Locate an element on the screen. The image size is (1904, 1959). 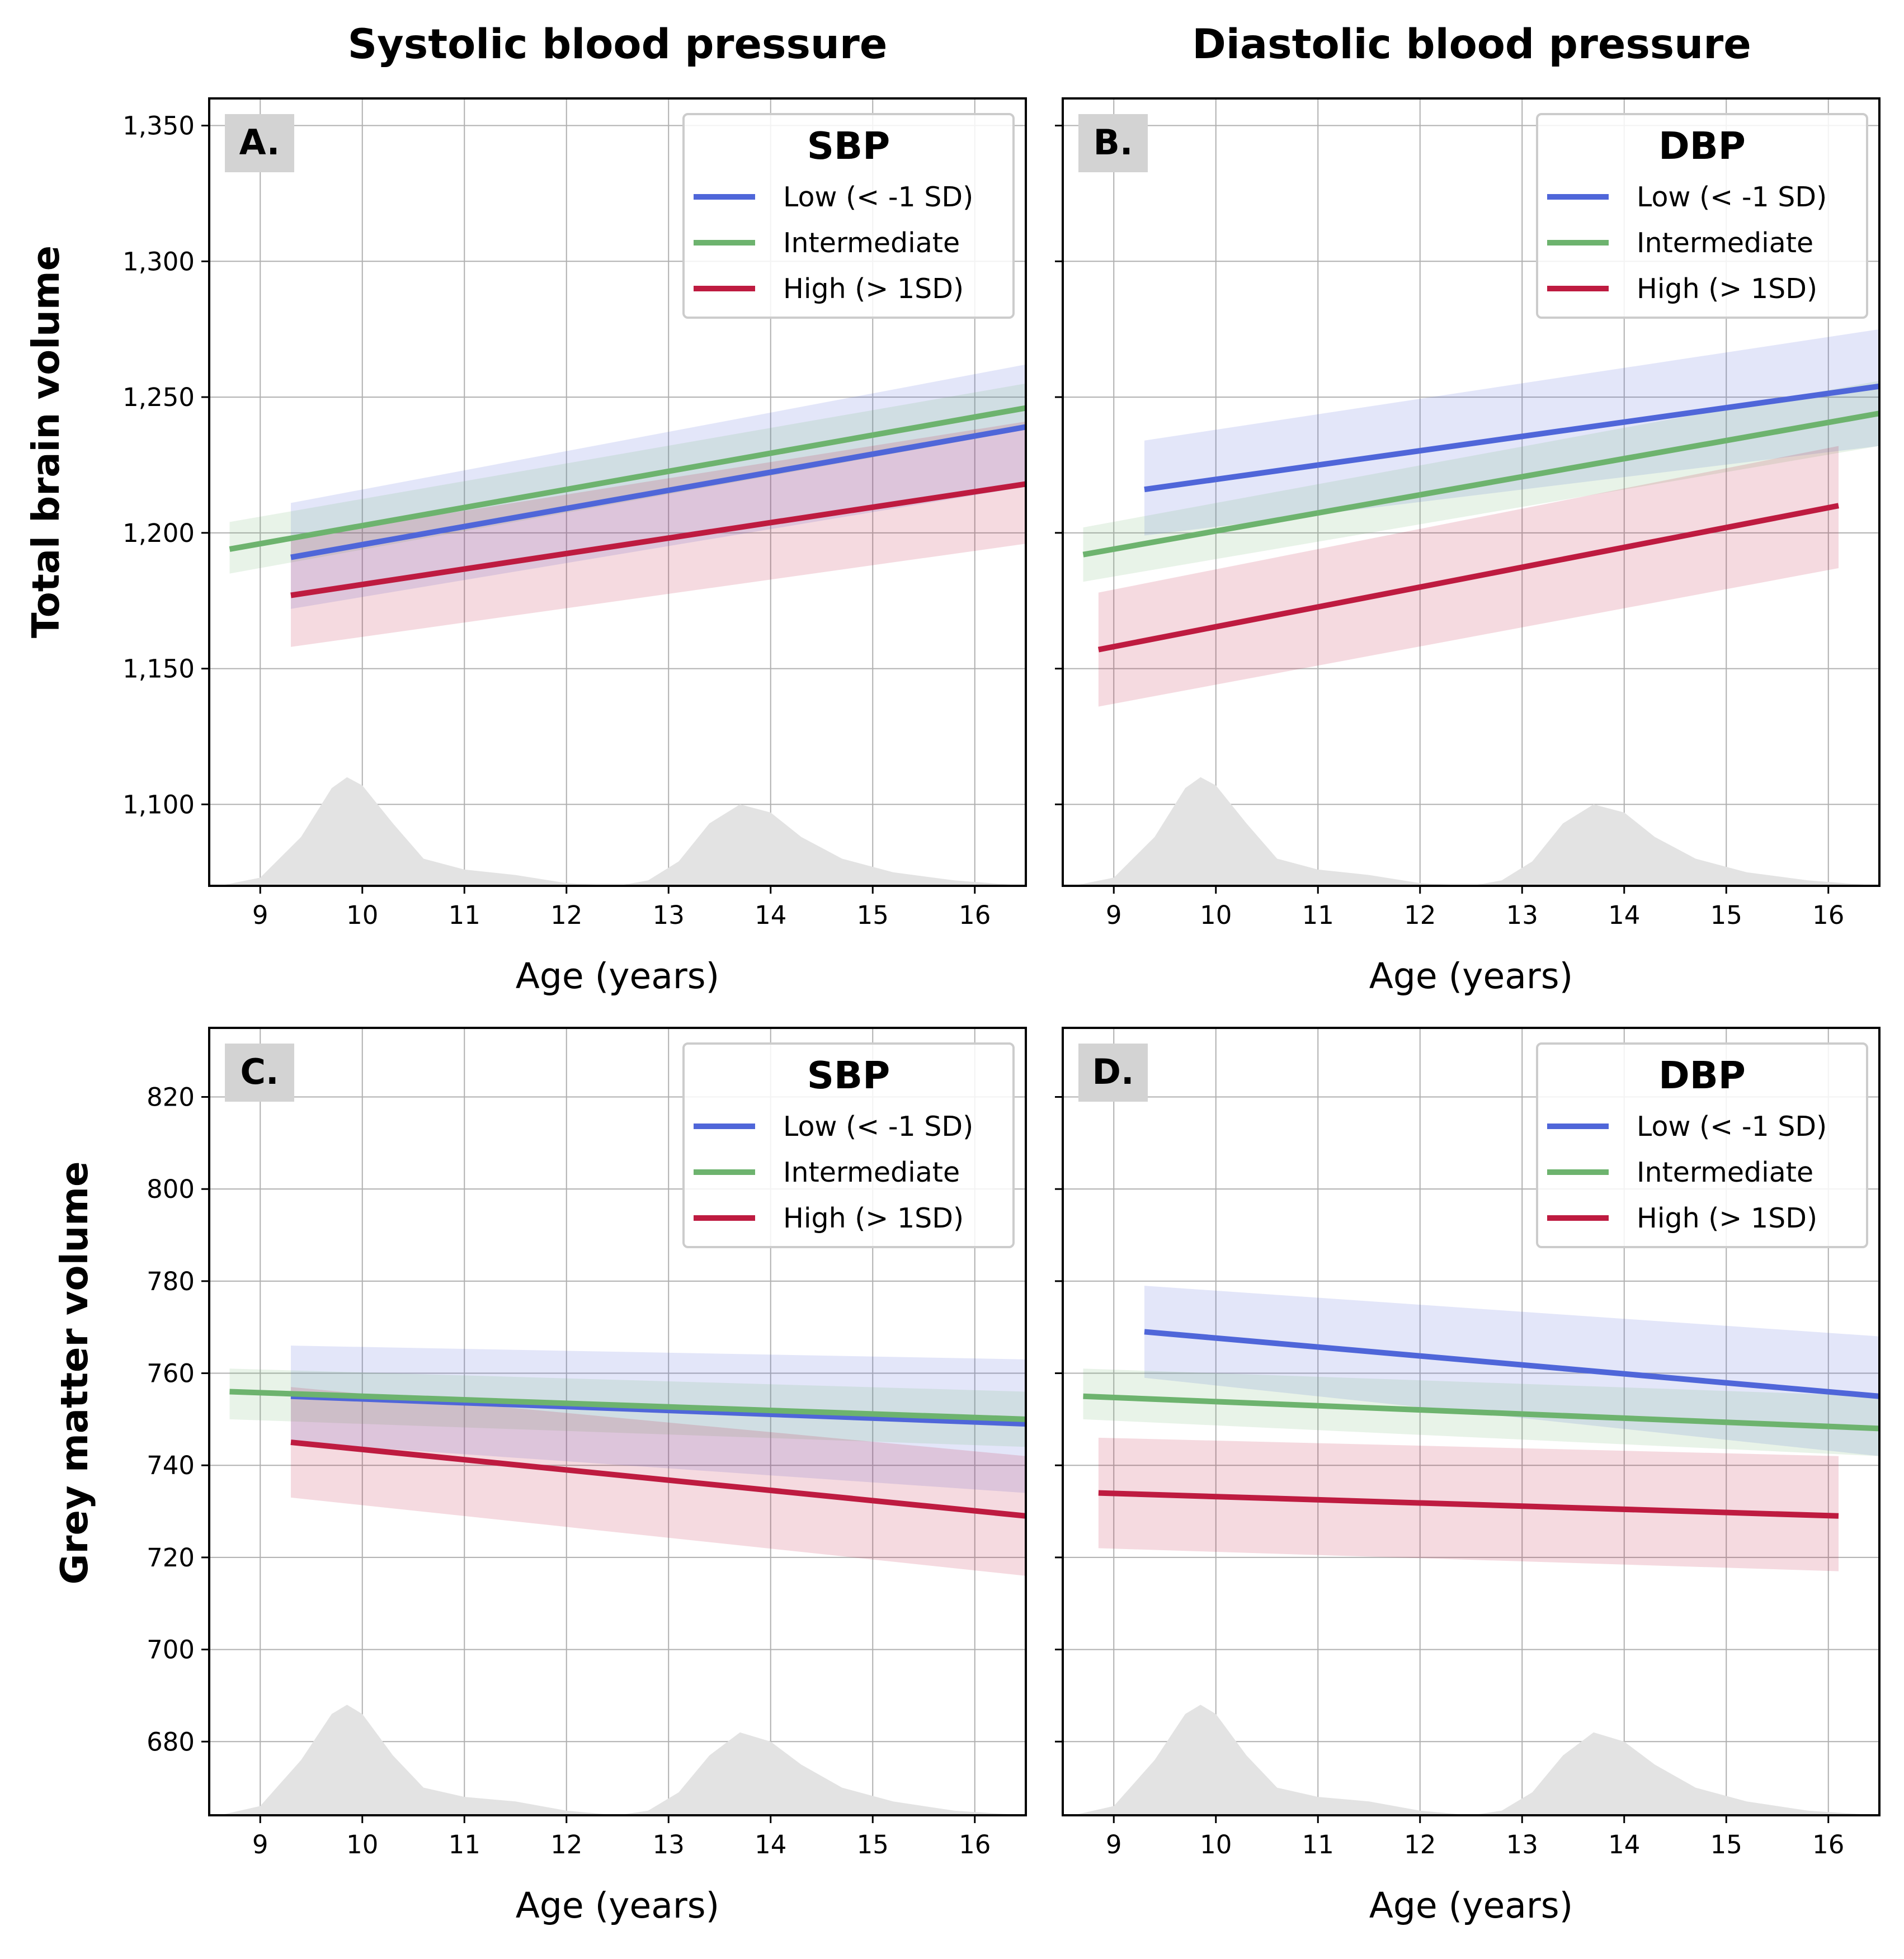
y-tick-label: 1,150 is located at coordinates (158, 669).